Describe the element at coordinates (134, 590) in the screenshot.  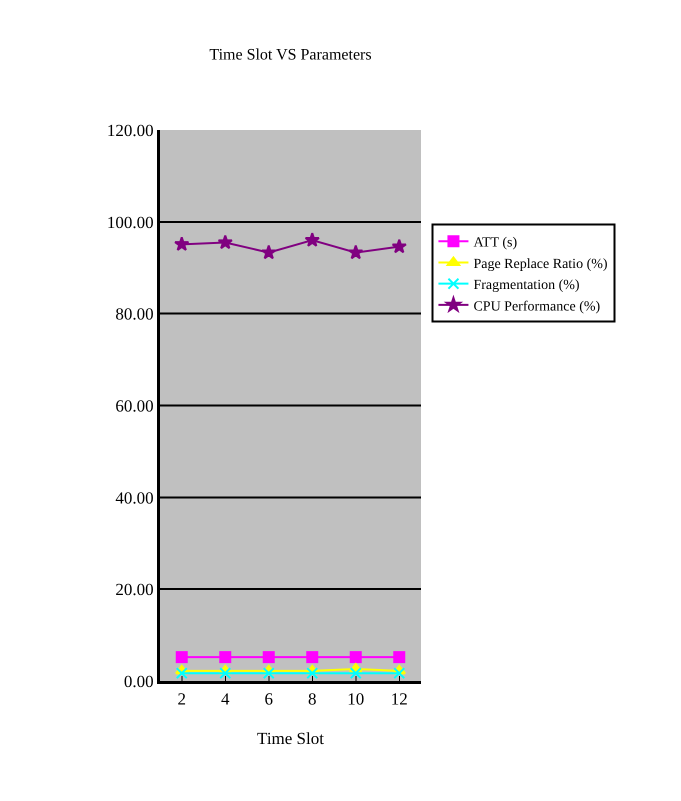
I see `y-tick-label: 20.00` at that location.